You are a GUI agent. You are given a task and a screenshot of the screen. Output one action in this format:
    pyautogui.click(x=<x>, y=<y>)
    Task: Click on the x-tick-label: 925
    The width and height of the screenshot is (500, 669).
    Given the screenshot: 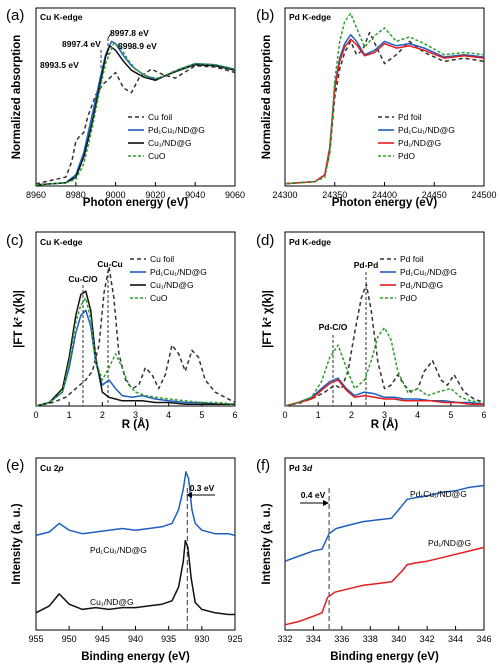 What is the action you would take?
    pyautogui.click(x=234, y=639)
    